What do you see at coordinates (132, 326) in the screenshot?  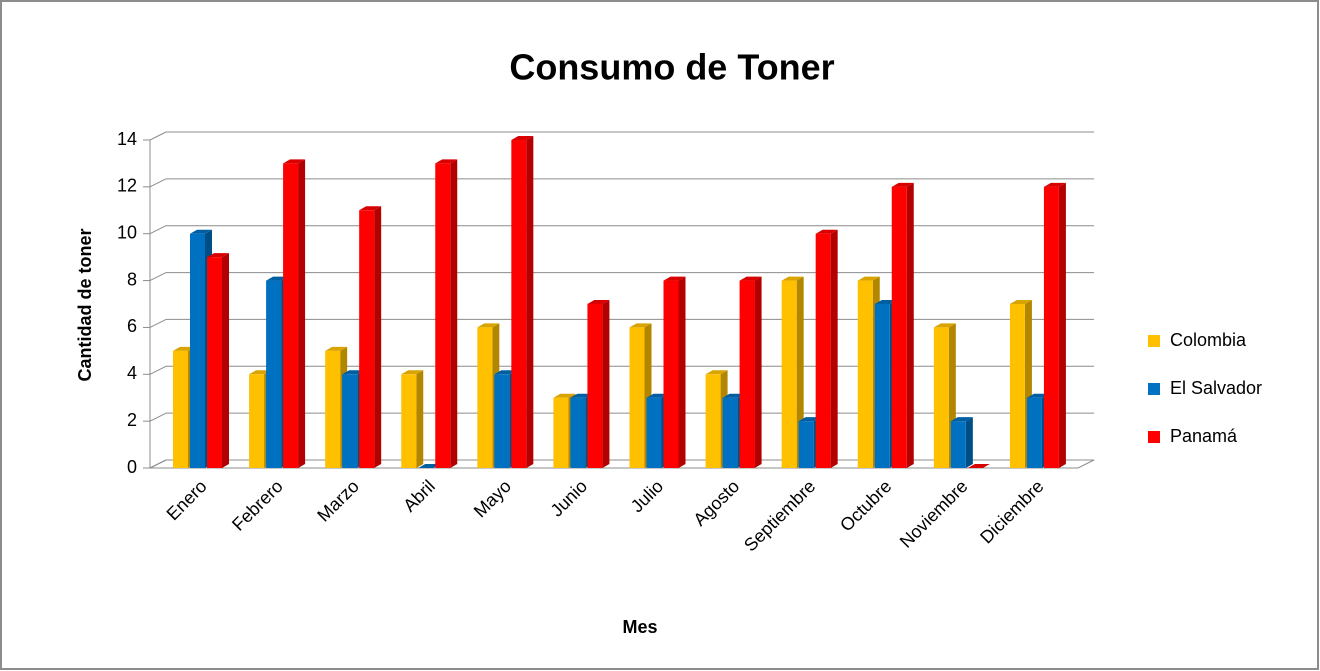 I see `y-tick-label: 6` at bounding box center [132, 326].